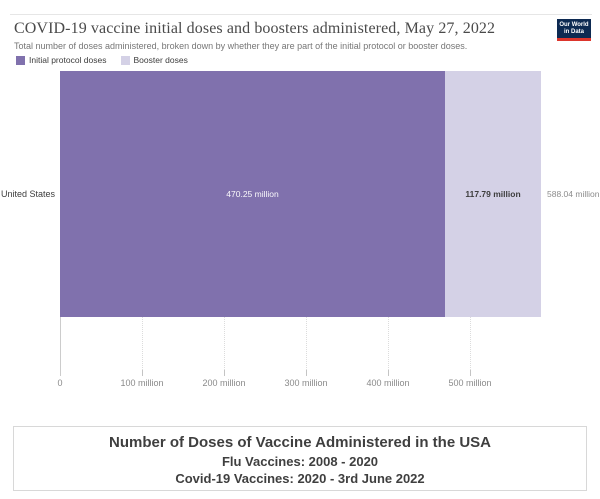  What do you see at coordinates (388, 373) in the screenshot?
I see `axis-tick-400m` at bounding box center [388, 373].